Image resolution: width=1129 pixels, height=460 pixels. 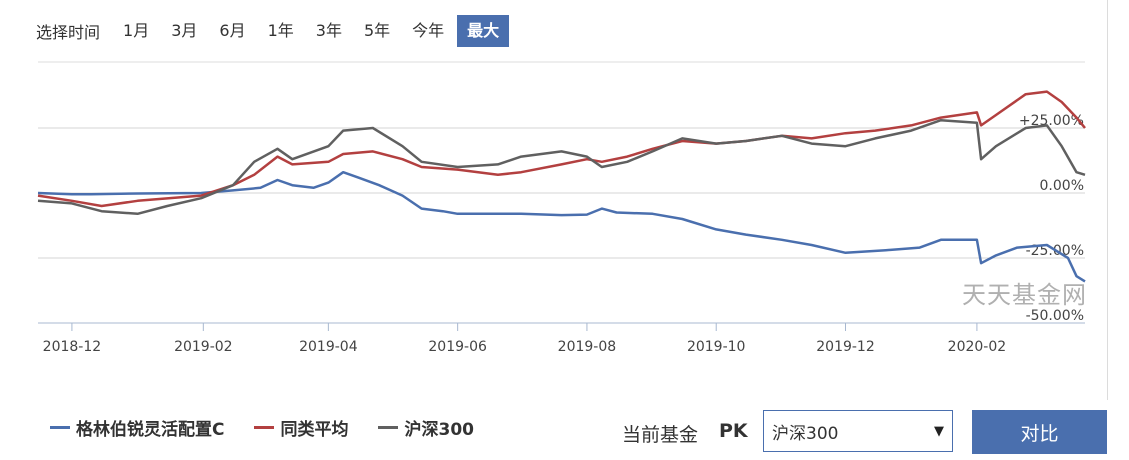 I want to click on current-fund-label: 当前基金, so click(x=660, y=435).